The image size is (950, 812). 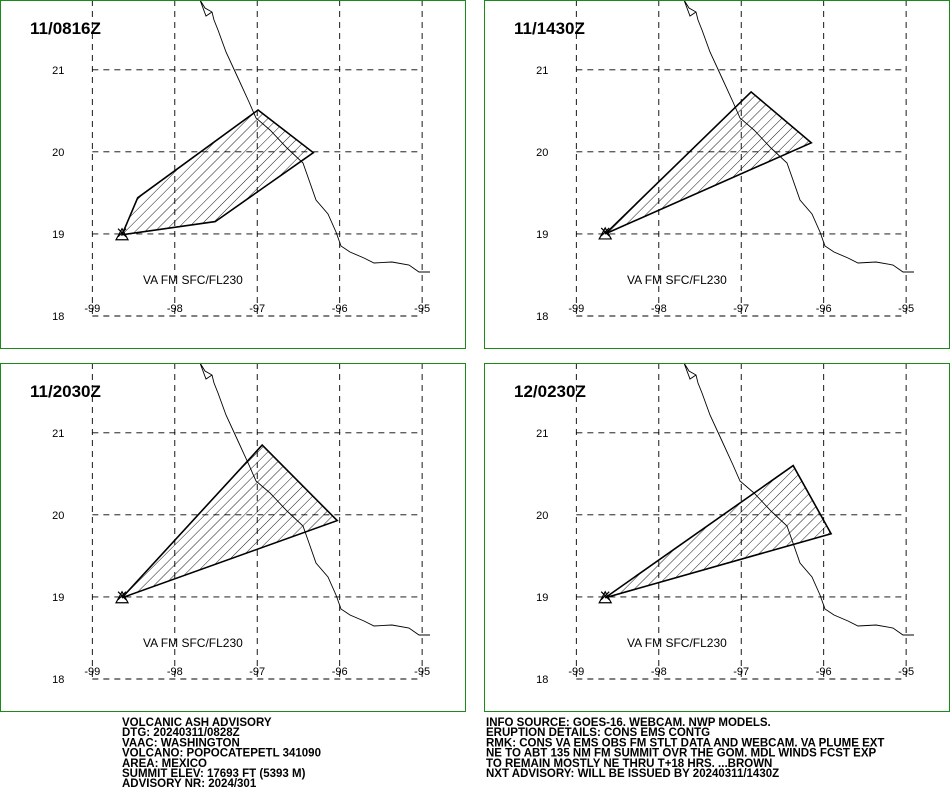 I want to click on advisory-line: ERUPTION DETAILS: CONS EMS CONTG, so click(x=598, y=733).